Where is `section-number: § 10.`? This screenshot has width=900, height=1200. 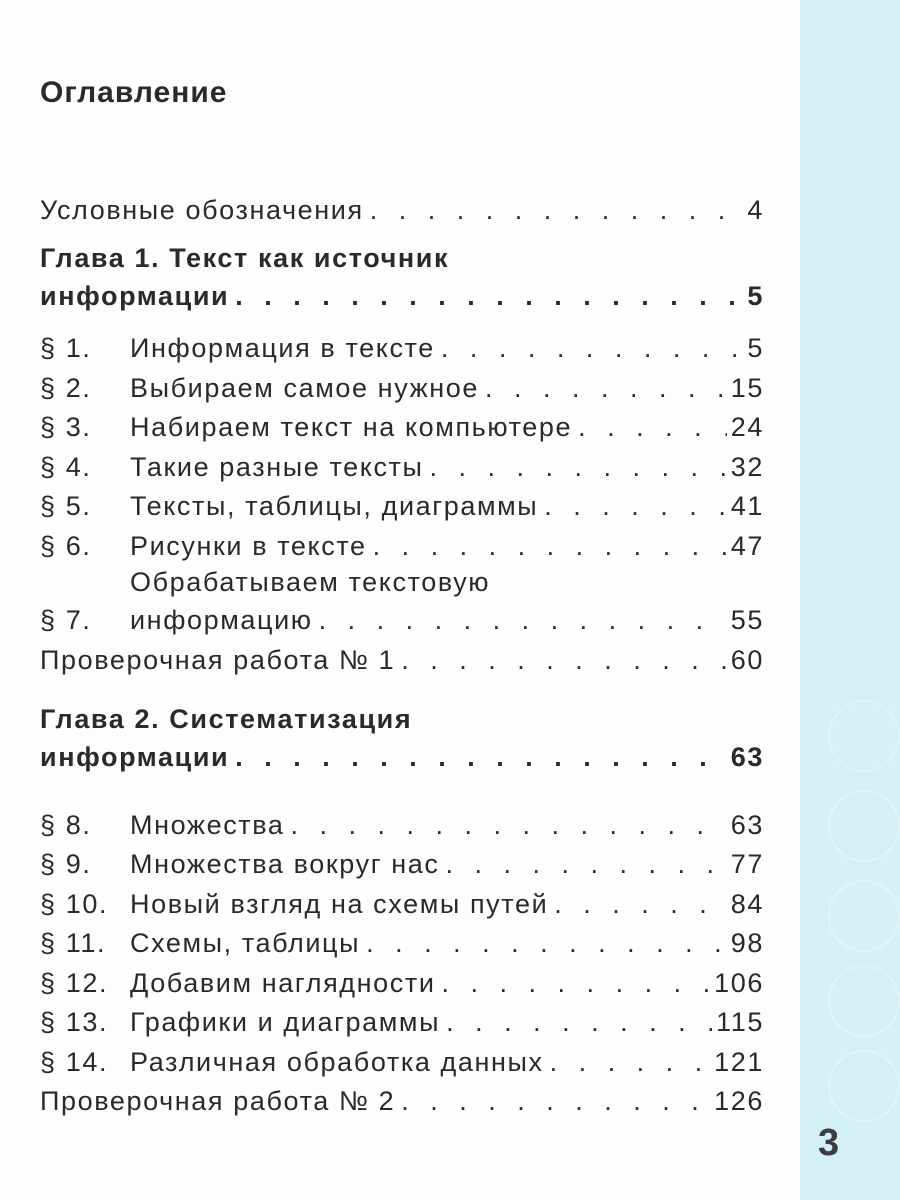
section-number: § 10. is located at coordinates (74, 904).